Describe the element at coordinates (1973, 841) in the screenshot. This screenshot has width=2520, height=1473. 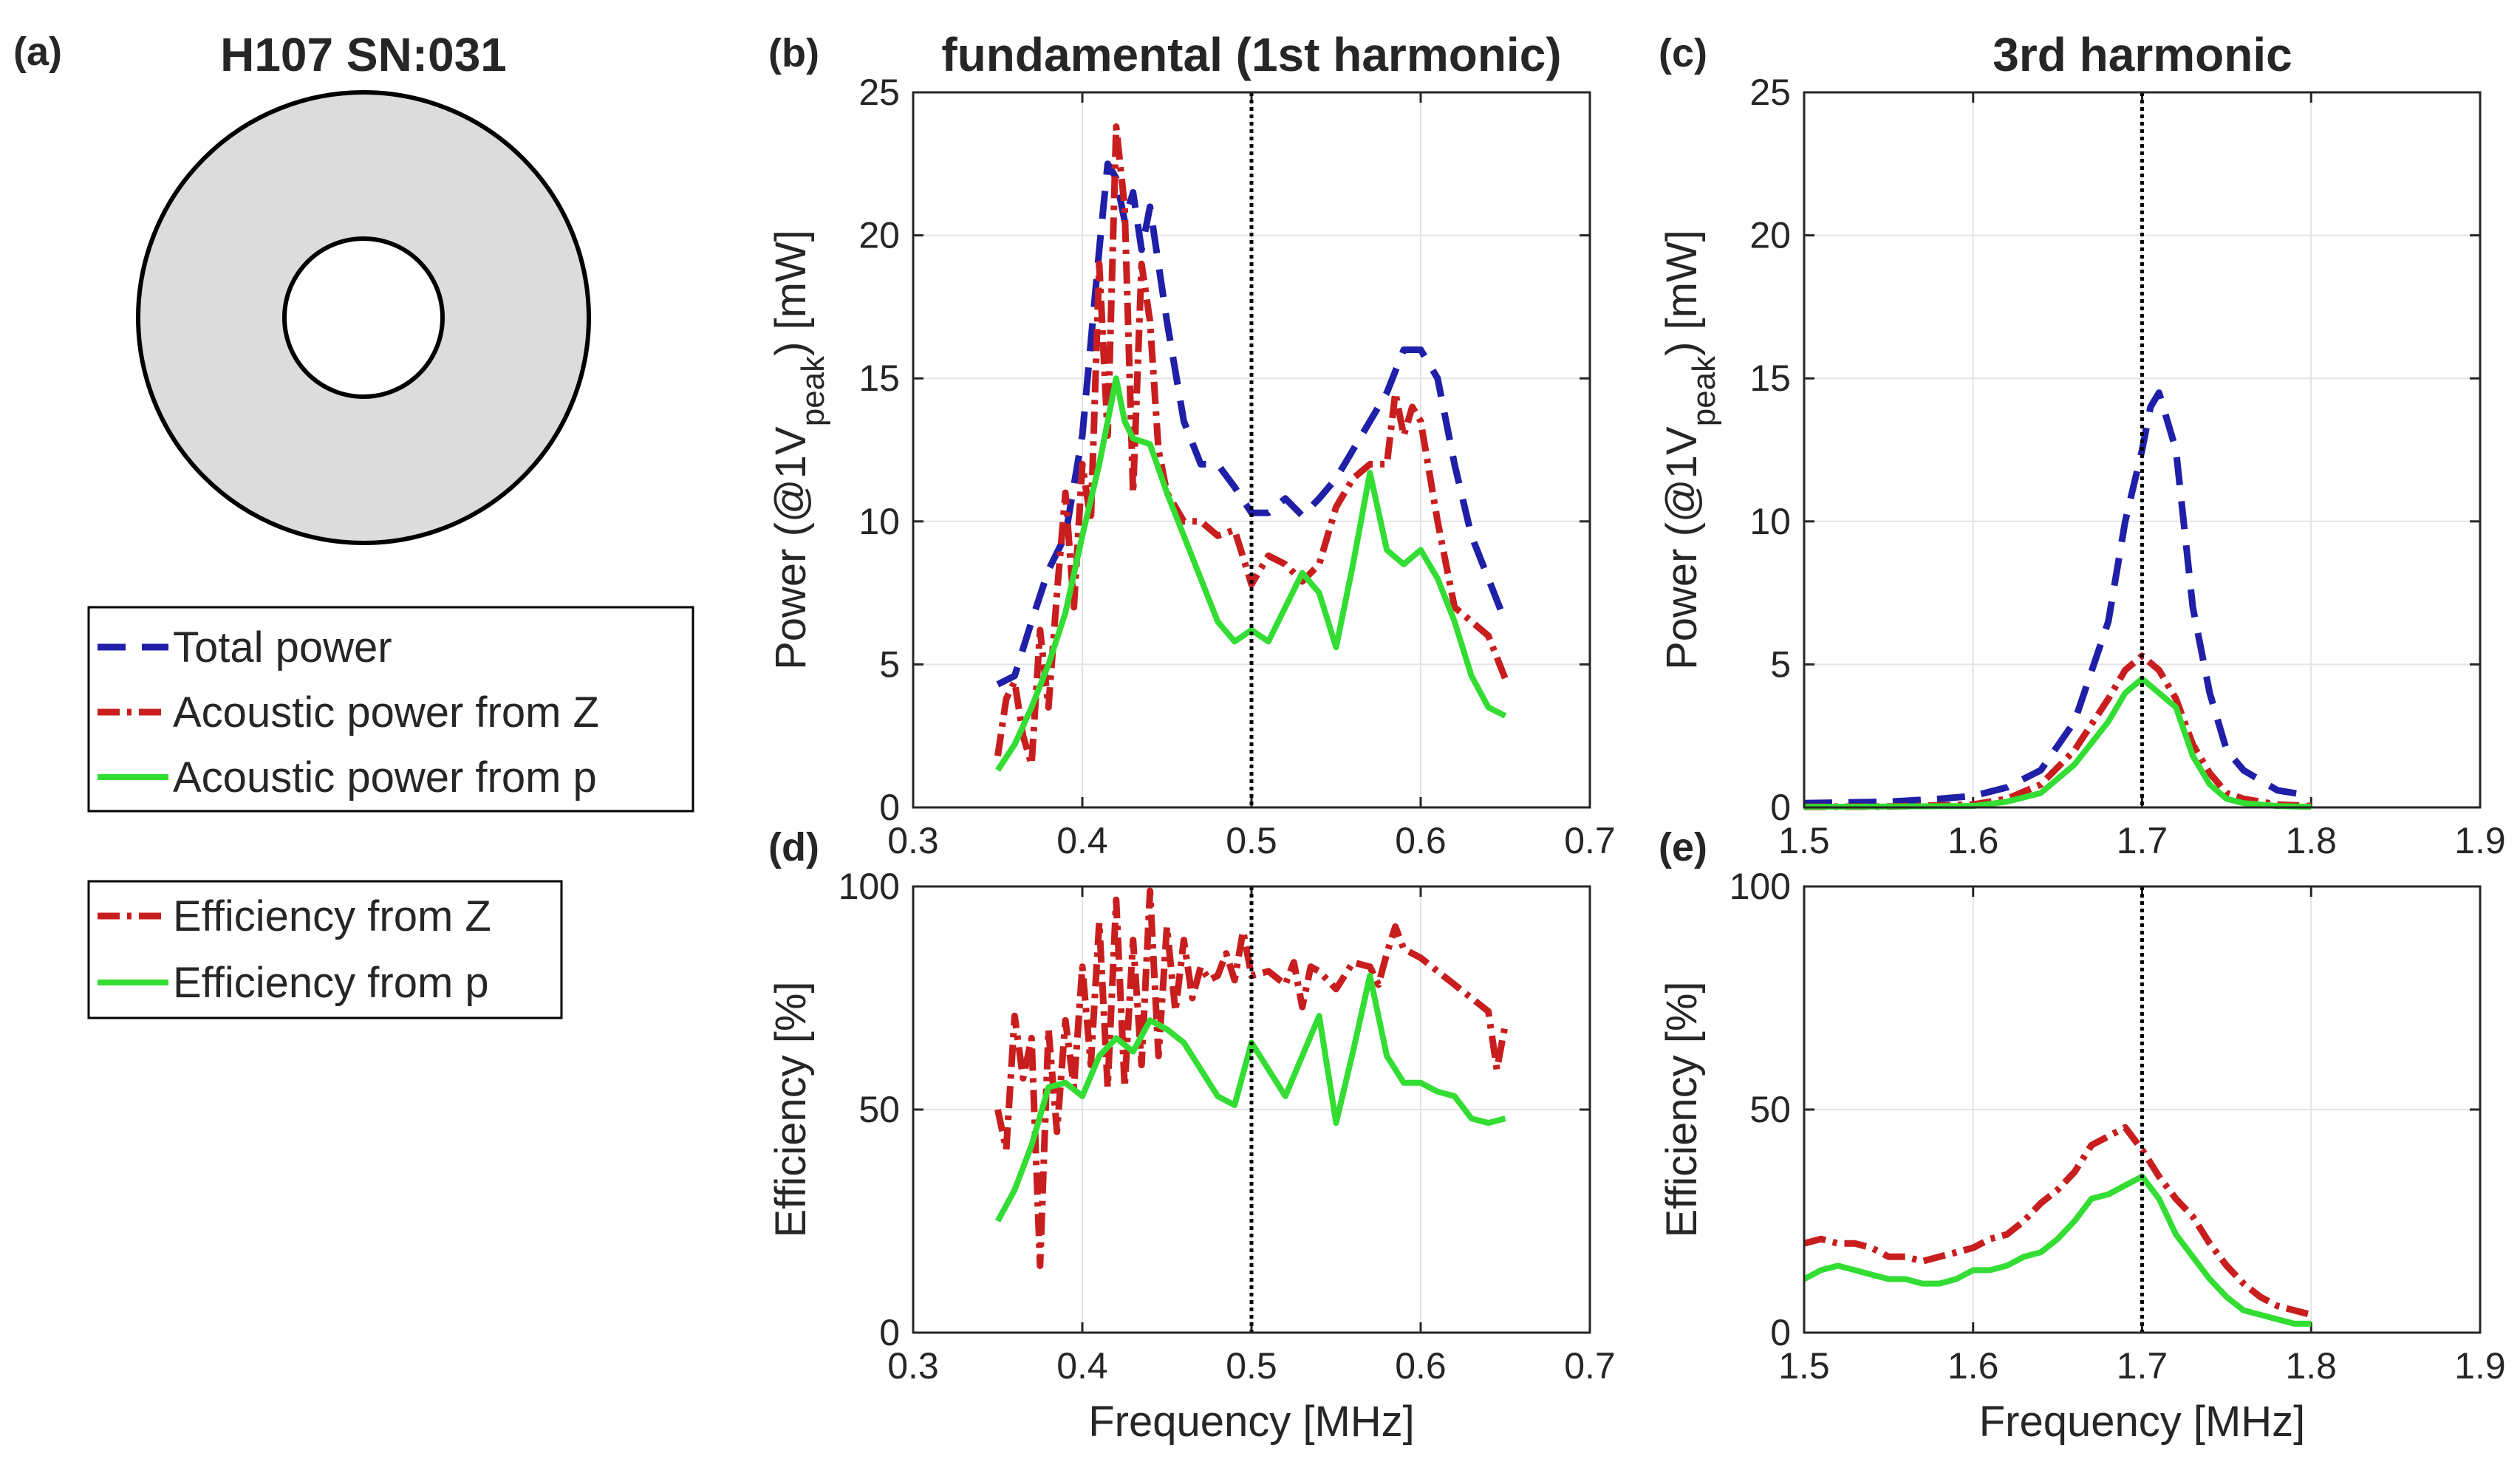
I see `xtick-label-c-1: 1.6` at that location.